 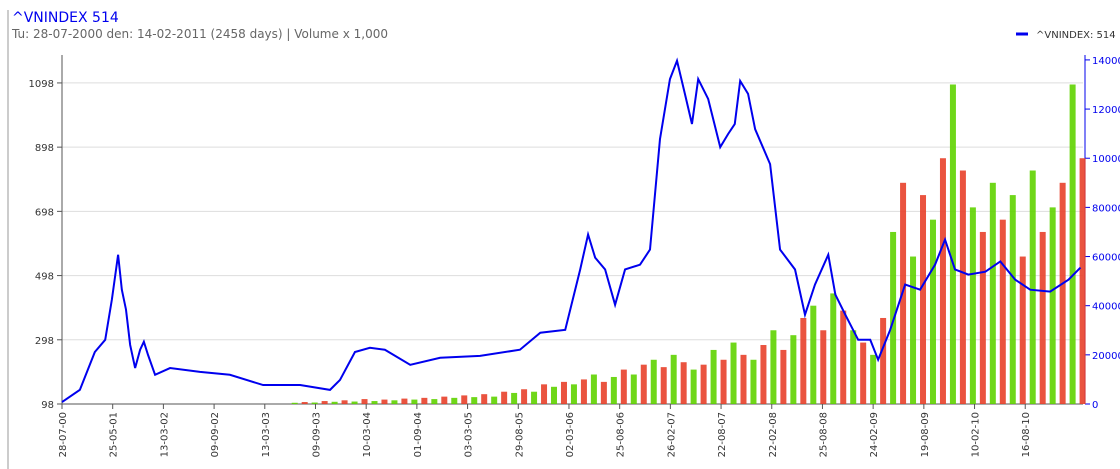 What do you see at coordinates (266, 434) in the screenshot?
I see `x-tick-label: 13-03-03` at bounding box center [266, 434].